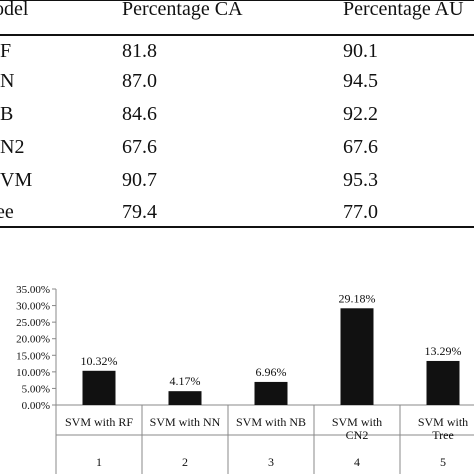 The image size is (474, 474). What do you see at coordinates (237, 35) in the screenshot?
I see `table-header-rule` at bounding box center [237, 35].